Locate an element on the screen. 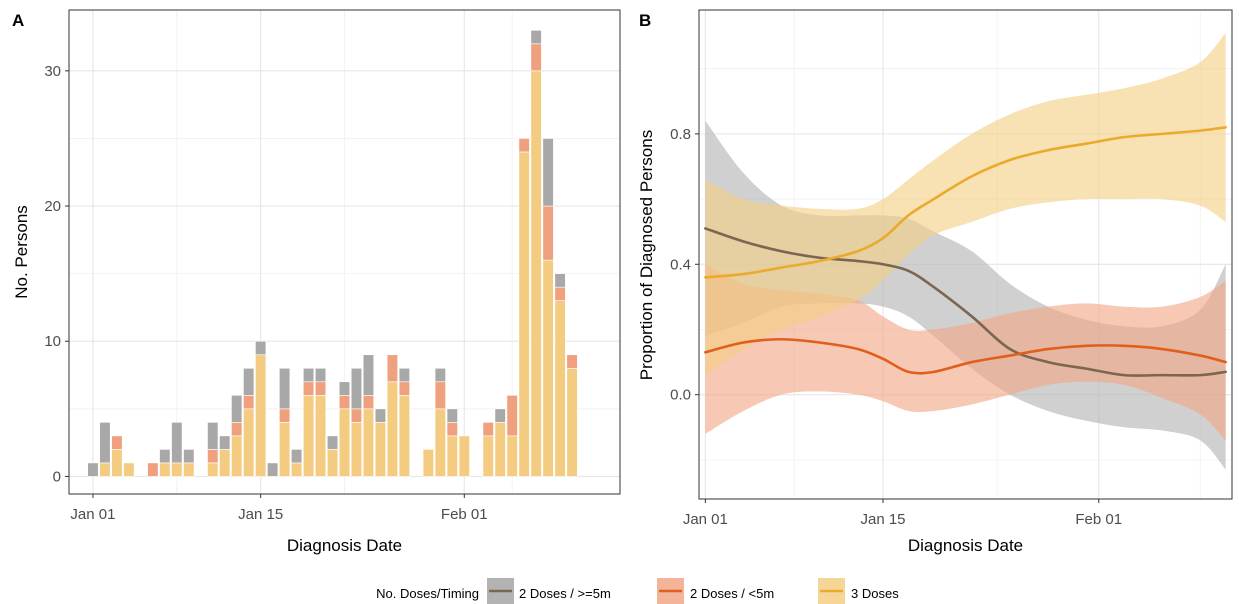  line-2-doses-gte5m is located at coordinates (965, 302).